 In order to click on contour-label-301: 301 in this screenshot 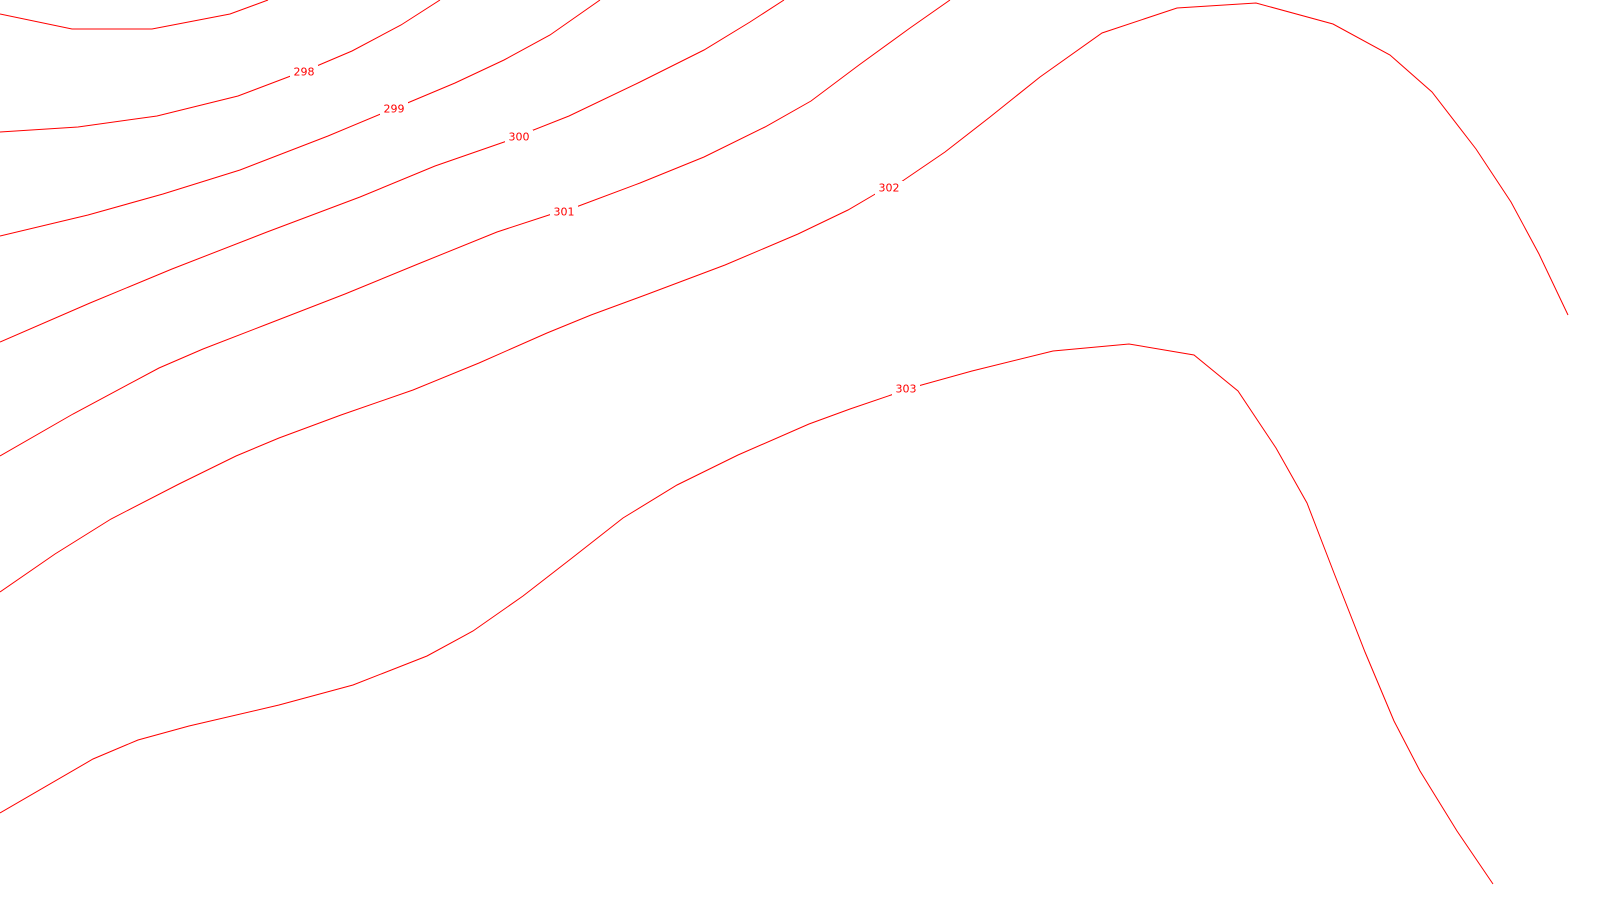, I will do `click(564, 212)`.